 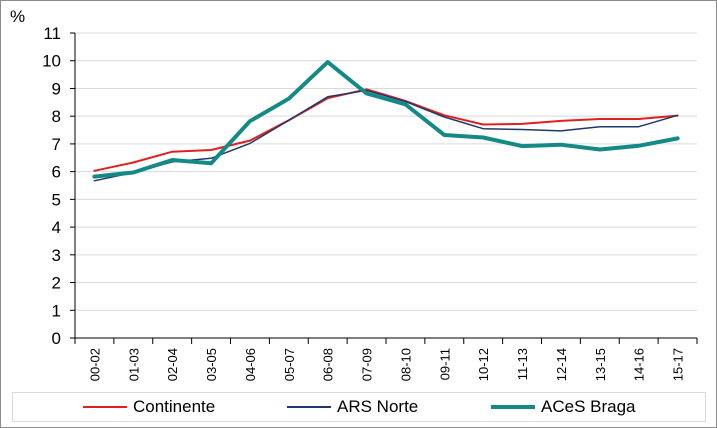 What do you see at coordinates (56, 116) in the screenshot?
I see `y-tick-label: 8` at bounding box center [56, 116].